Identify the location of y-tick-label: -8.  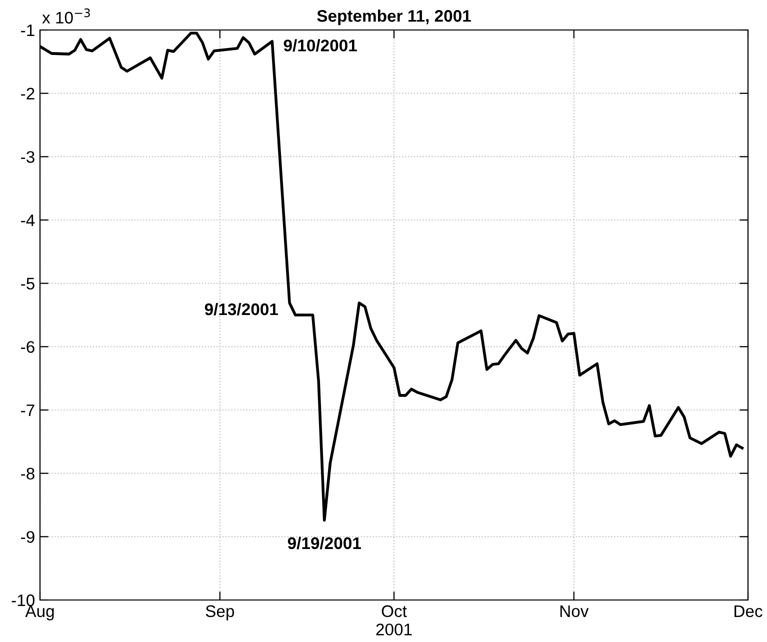
(27, 474).